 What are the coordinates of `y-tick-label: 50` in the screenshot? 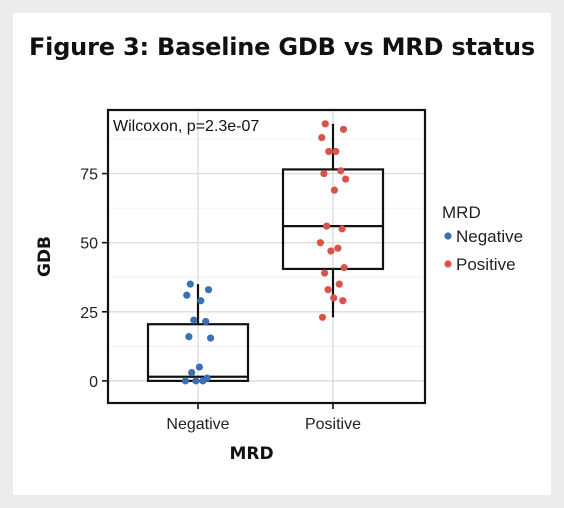 It's located at (89, 244).